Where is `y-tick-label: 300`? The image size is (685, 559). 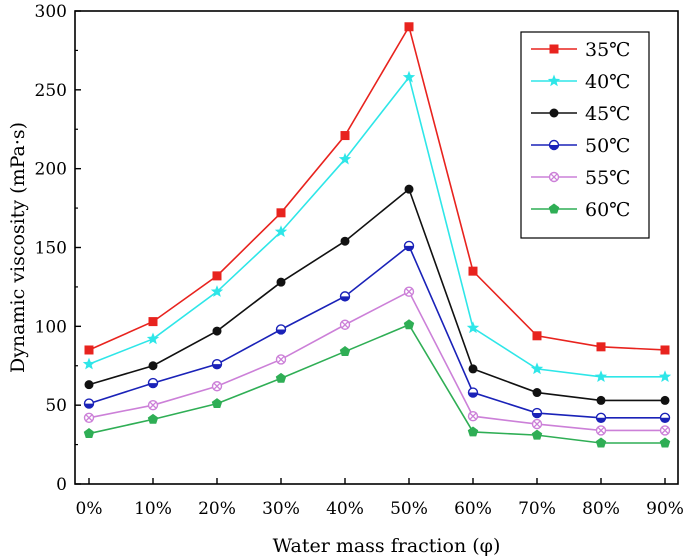
y-tick-label: 300 is located at coordinates (51, 12).